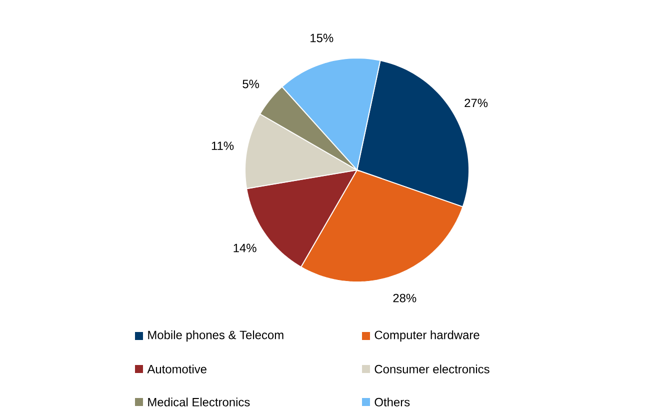  Describe the element at coordinates (322, 38) in the screenshot. I see `data-label: 15%` at that location.